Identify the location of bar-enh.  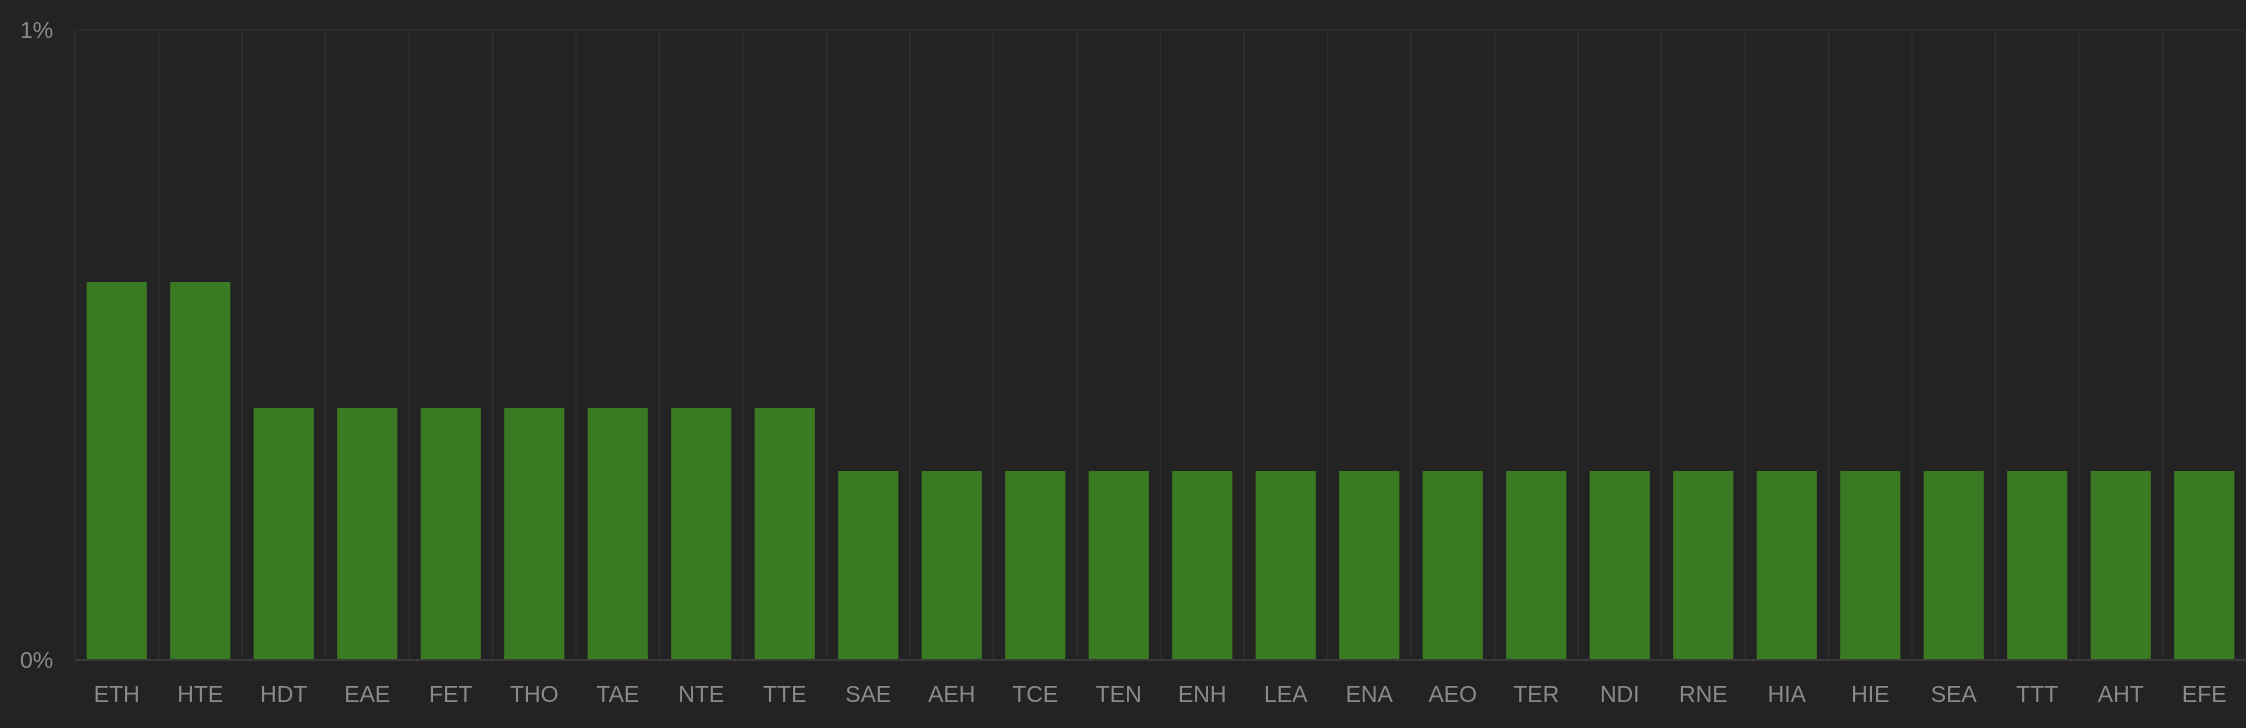
(1202, 565).